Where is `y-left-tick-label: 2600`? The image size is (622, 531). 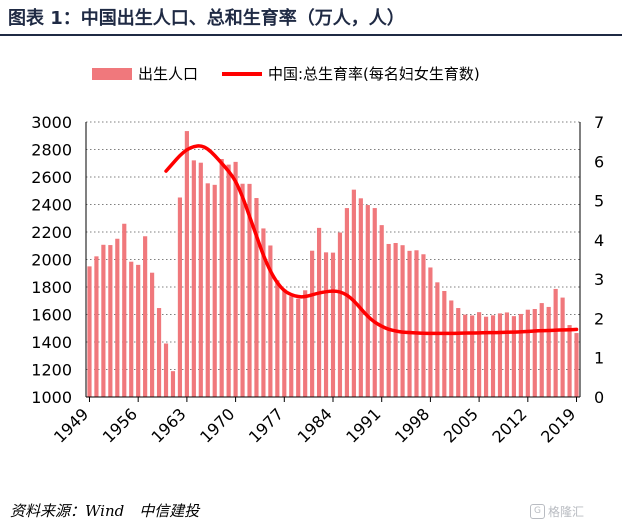
y-left-tick-label: 2600 is located at coordinates (51, 177).